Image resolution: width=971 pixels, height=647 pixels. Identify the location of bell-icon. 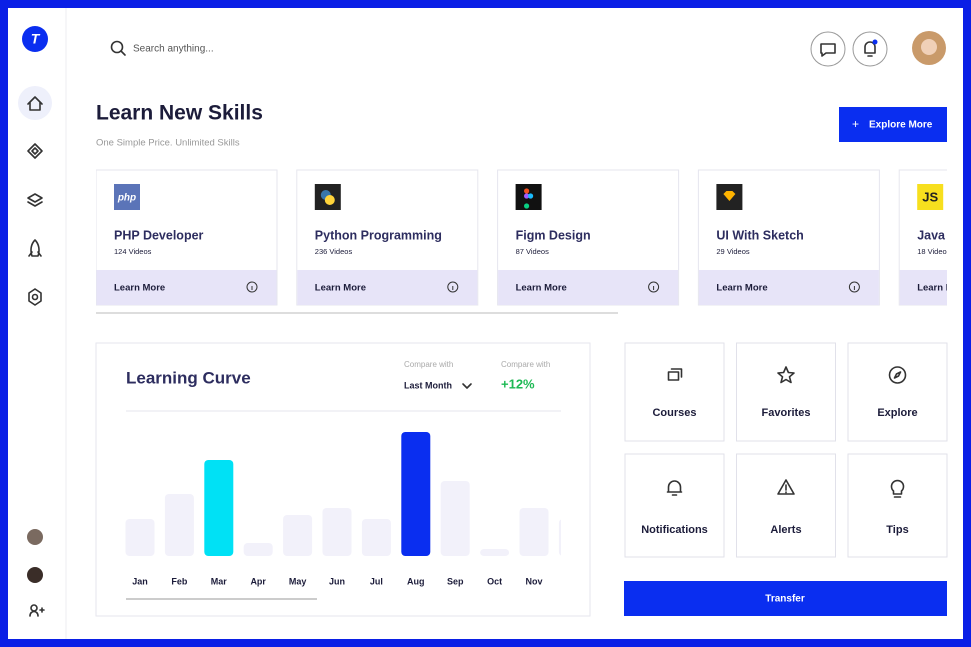
(870, 49).